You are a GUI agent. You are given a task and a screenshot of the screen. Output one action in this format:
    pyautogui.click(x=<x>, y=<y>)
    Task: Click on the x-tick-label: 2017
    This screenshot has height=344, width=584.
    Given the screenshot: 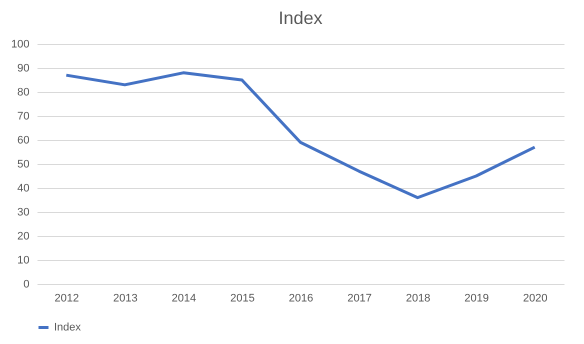 What is the action you would take?
    pyautogui.click(x=359, y=298)
    